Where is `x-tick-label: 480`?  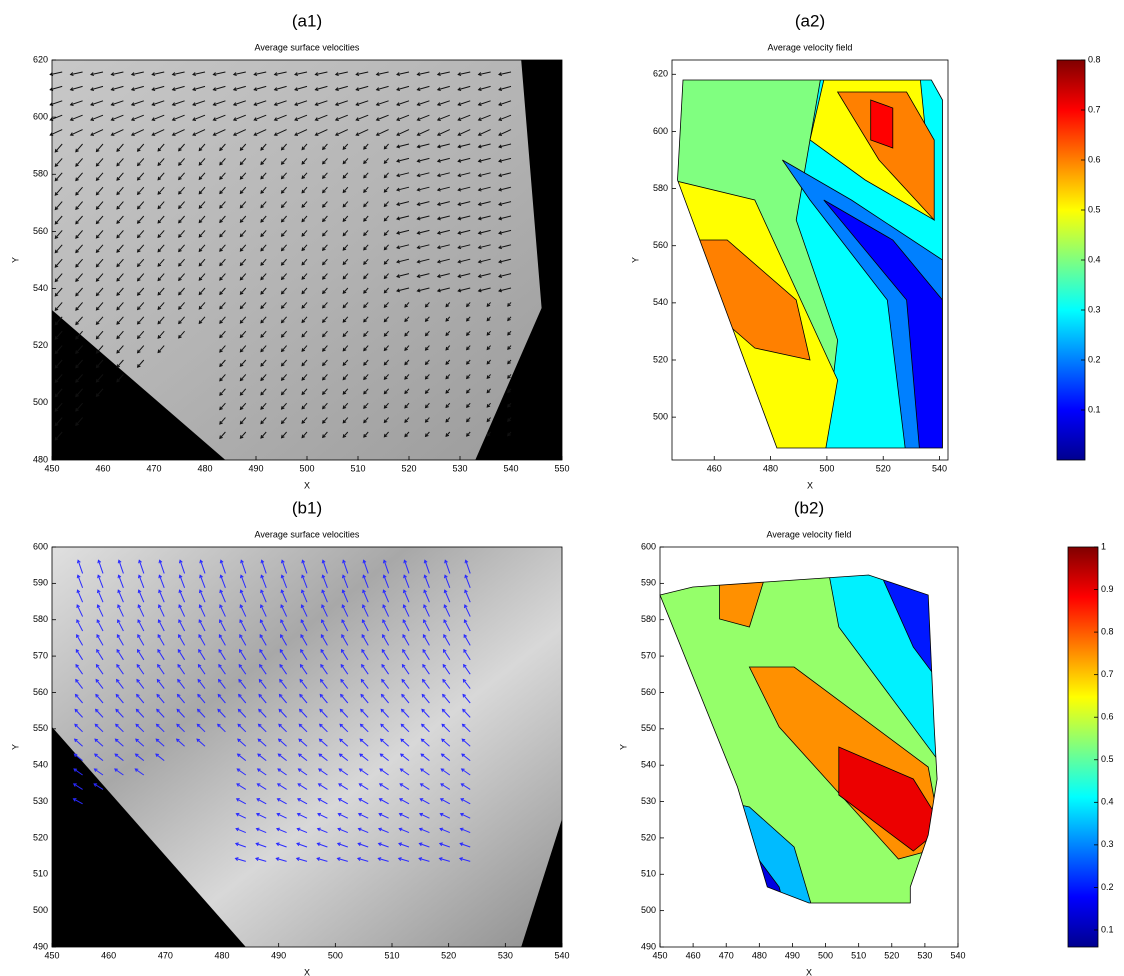 x-tick-label: 480 is located at coordinates (759, 955).